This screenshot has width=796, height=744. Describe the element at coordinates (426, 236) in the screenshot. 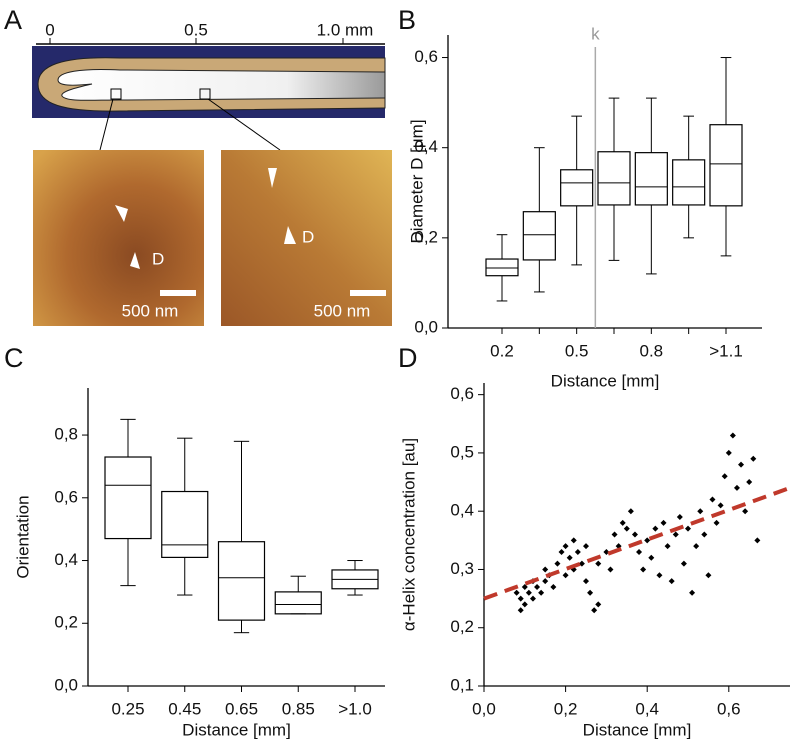

I see `y-tick-label: 0,2` at that location.